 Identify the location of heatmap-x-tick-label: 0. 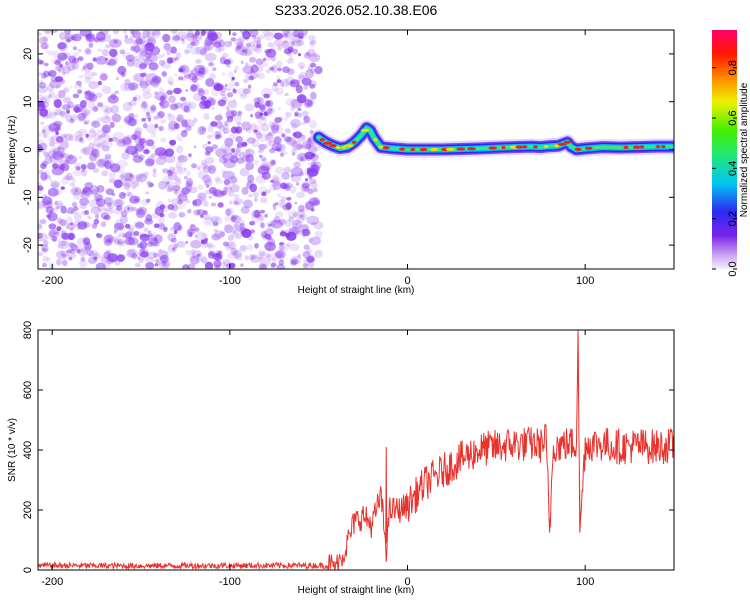
(407, 281).